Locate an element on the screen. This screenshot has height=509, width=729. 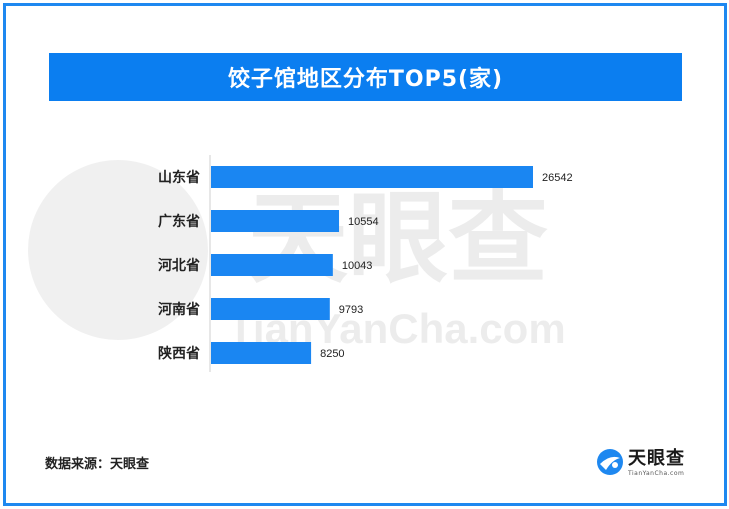
brand-logo: 天眼查 TianYanCha.com is located at coordinates (646, 466).